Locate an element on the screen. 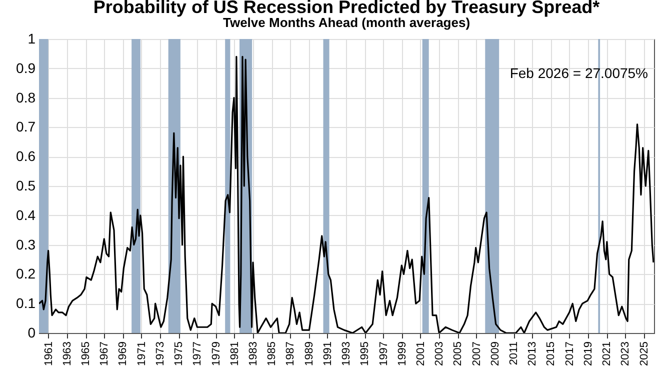  x-tick-label: 1985 is located at coordinates (272, 354).